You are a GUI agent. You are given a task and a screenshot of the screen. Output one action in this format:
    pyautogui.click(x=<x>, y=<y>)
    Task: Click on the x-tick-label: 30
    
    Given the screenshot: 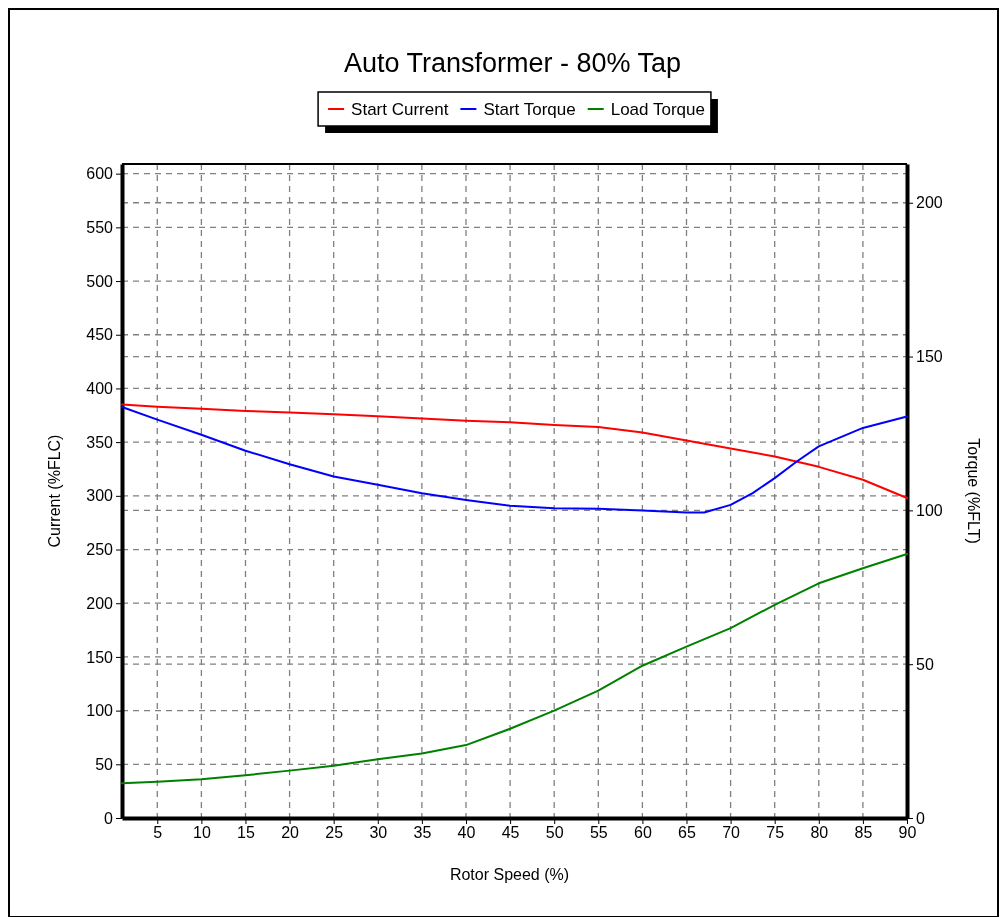 What is the action you would take?
    pyautogui.click(x=378, y=833)
    